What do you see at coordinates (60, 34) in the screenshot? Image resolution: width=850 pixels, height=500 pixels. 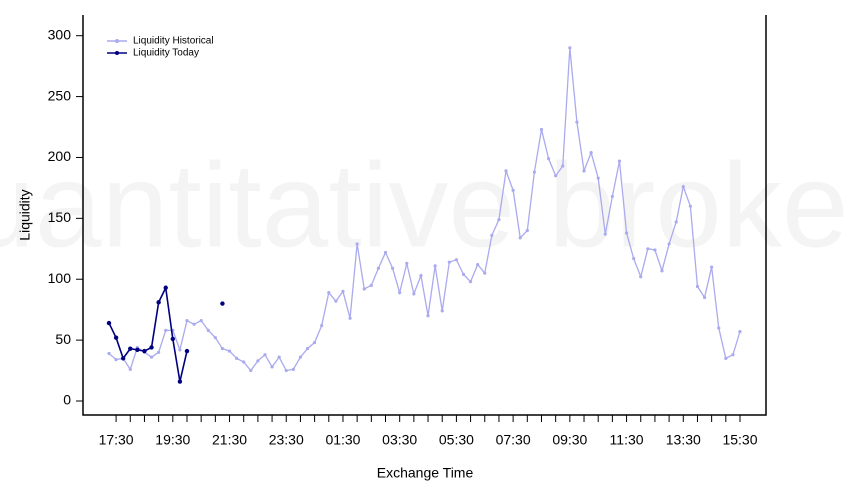 I see `y-tick-label: 300` at bounding box center [60, 34].